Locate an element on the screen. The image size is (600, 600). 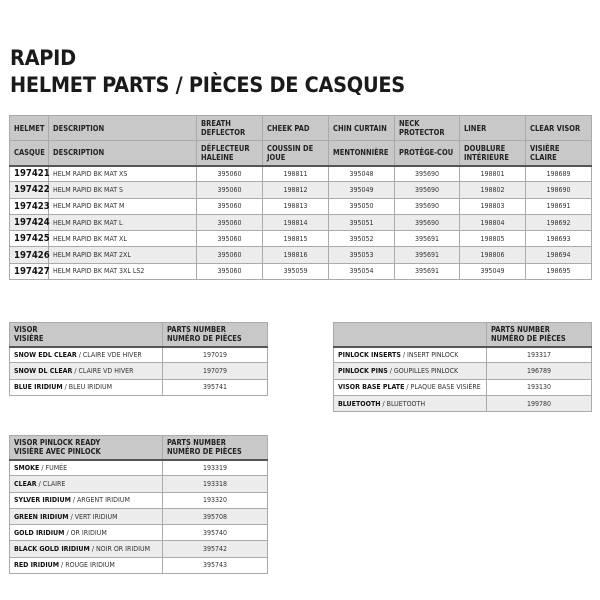
item-name-en: BLUE IRIDIUM is located at coordinates (38, 387).